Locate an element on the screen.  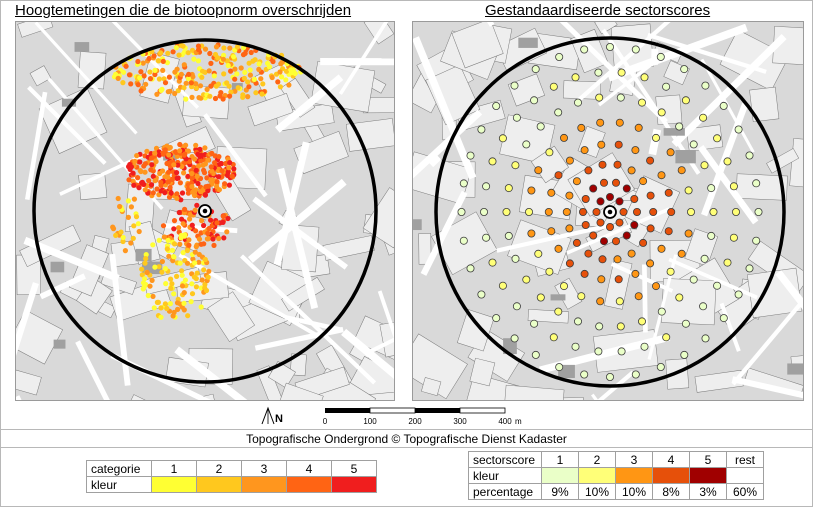
category-legend: categorie 1 2 3 4 5 kleur is located at coordinates (231, 476).